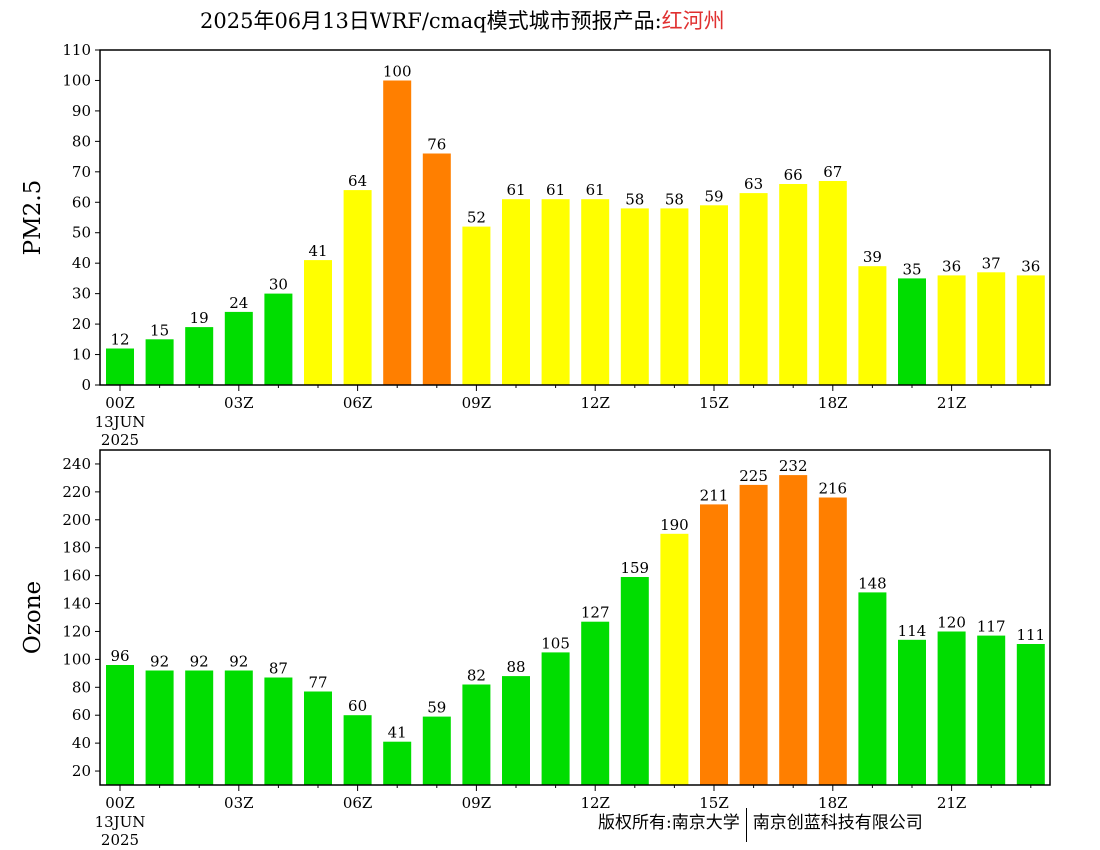 This screenshot has height=850, width=1100. Describe the element at coordinates (239, 403) in the screenshot. I see `pm25-xtick-label: 03Z` at that location.